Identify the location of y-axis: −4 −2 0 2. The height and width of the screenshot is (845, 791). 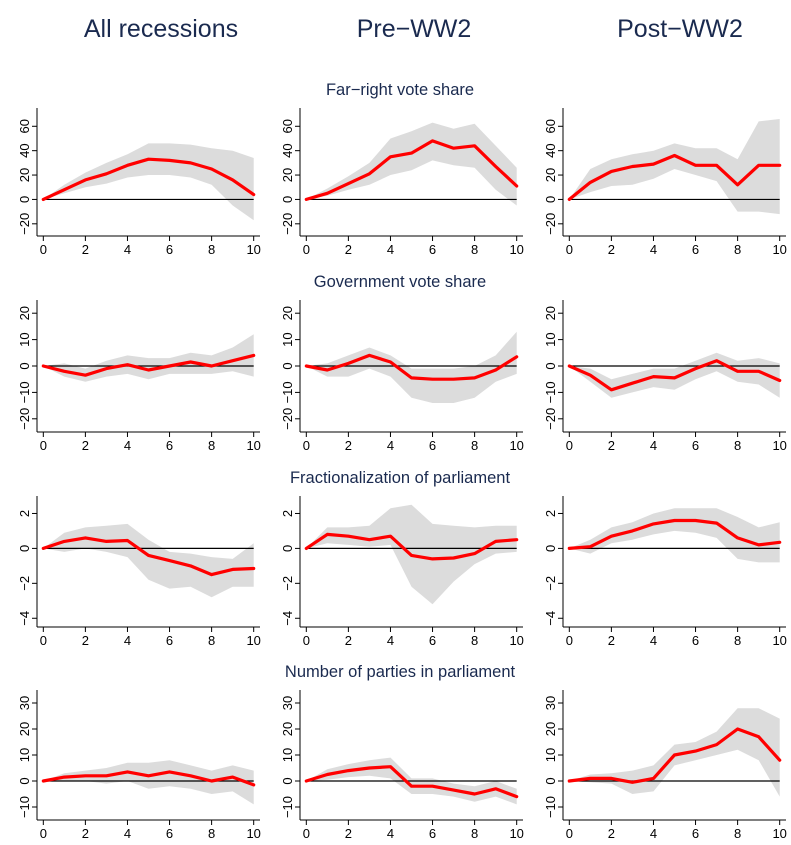
(290, 561).